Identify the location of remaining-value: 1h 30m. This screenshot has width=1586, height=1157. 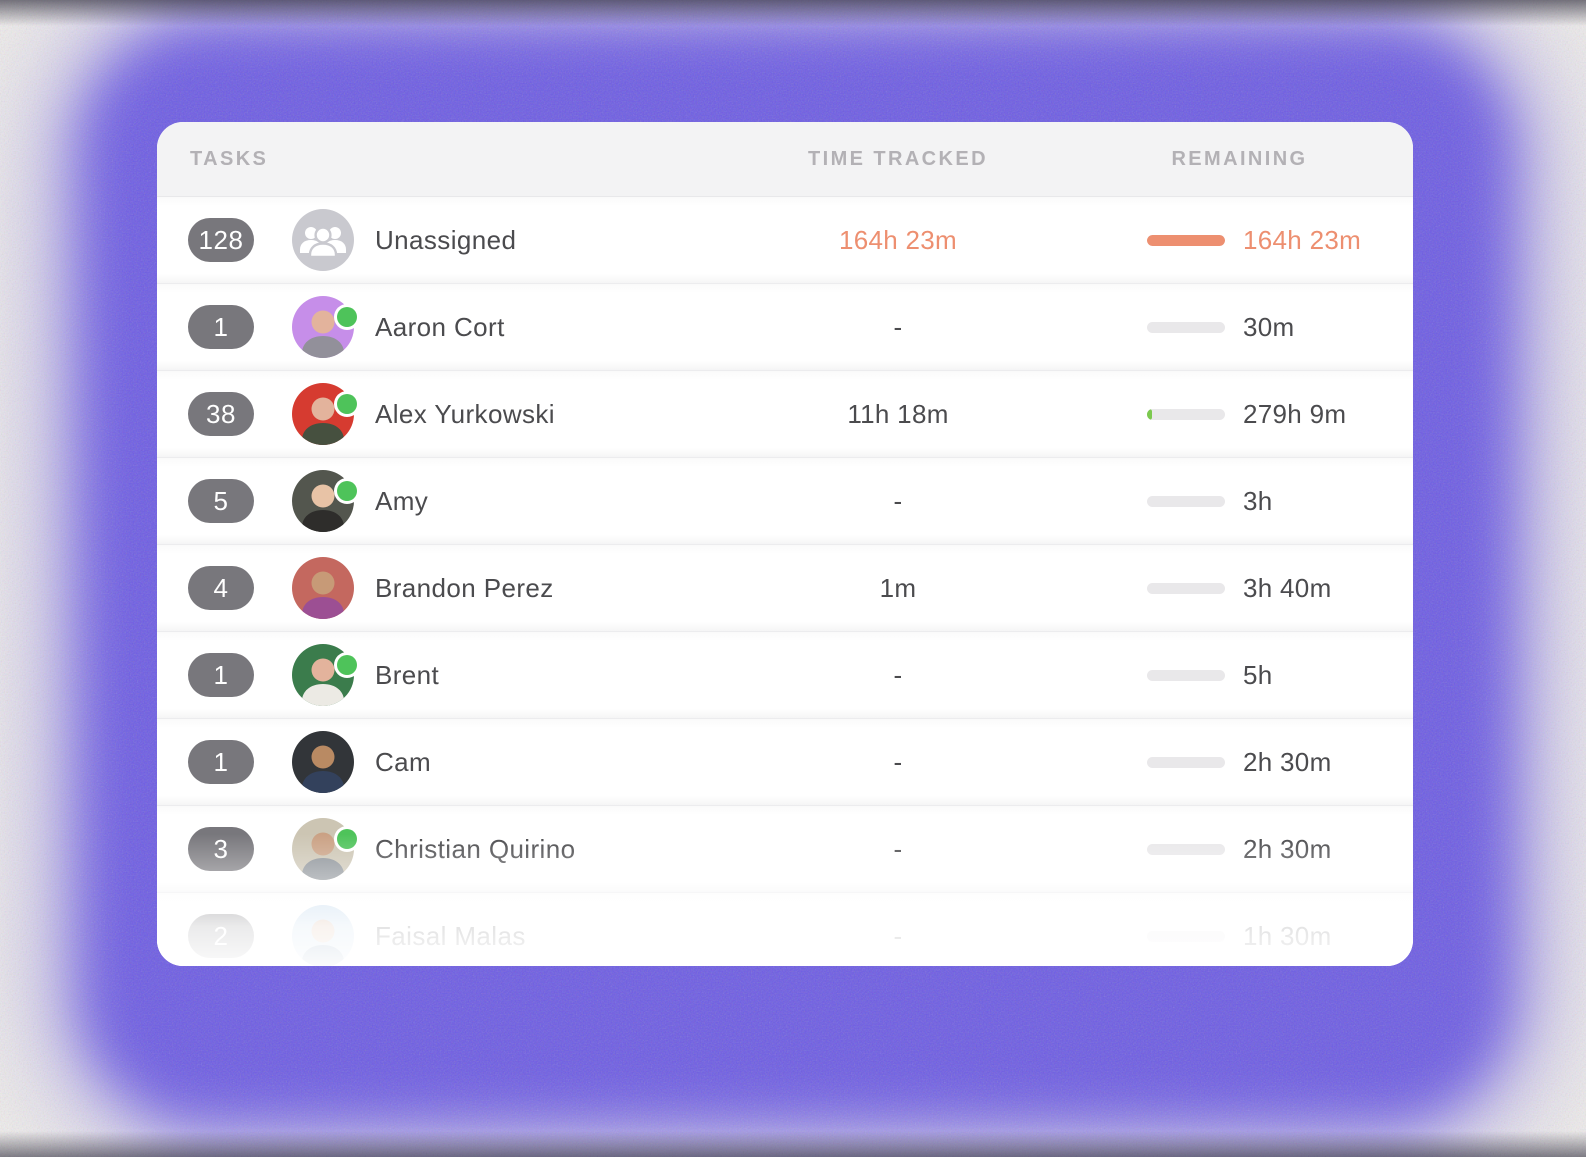
(1287, 935).